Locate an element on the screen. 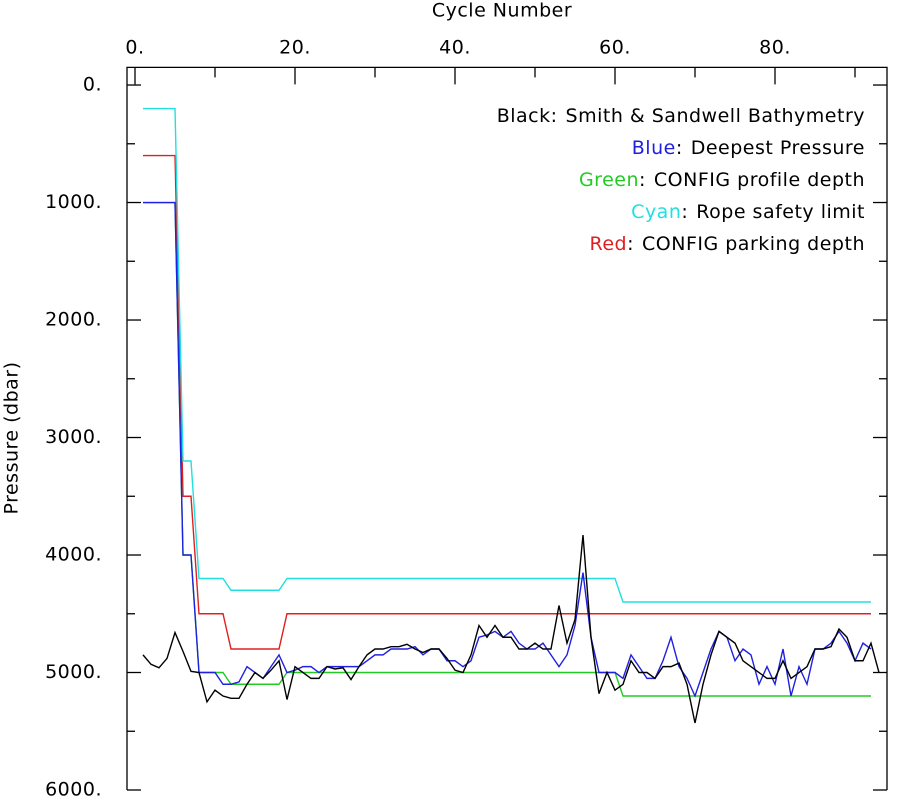 The height and width of the screenshot is (800, 900). y-tick-label: 3000. is located at coordinates (73, 437).